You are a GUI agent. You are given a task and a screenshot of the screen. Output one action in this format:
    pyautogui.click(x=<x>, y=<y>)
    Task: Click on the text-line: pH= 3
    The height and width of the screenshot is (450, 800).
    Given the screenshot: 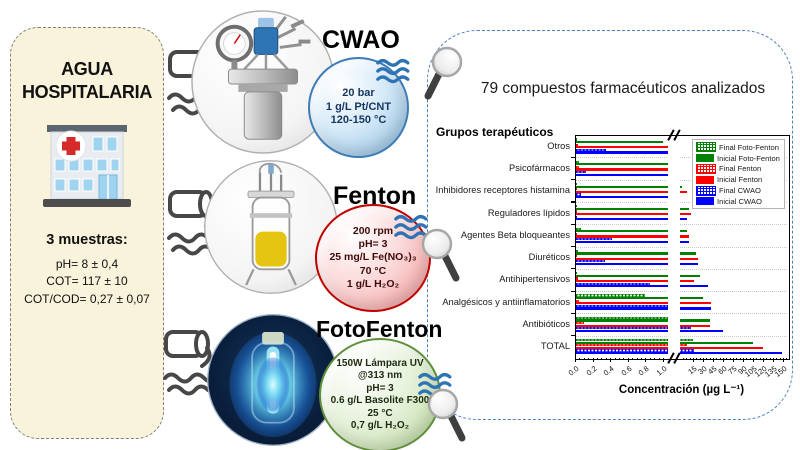 What is the action you would take?
    pyautogui.click(x=373, y=244)
    